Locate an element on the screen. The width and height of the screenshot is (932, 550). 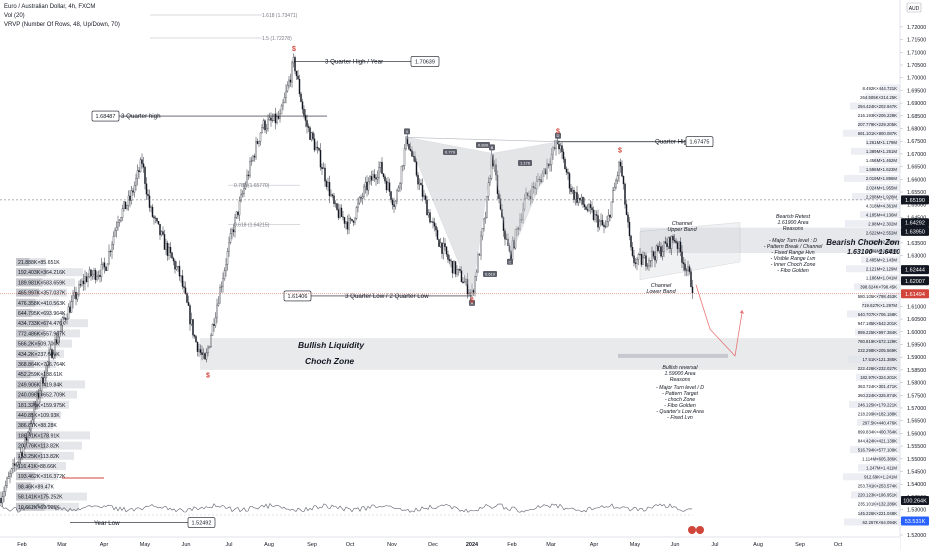
harmonic-point-label: D is located at coordinates (558, 135).